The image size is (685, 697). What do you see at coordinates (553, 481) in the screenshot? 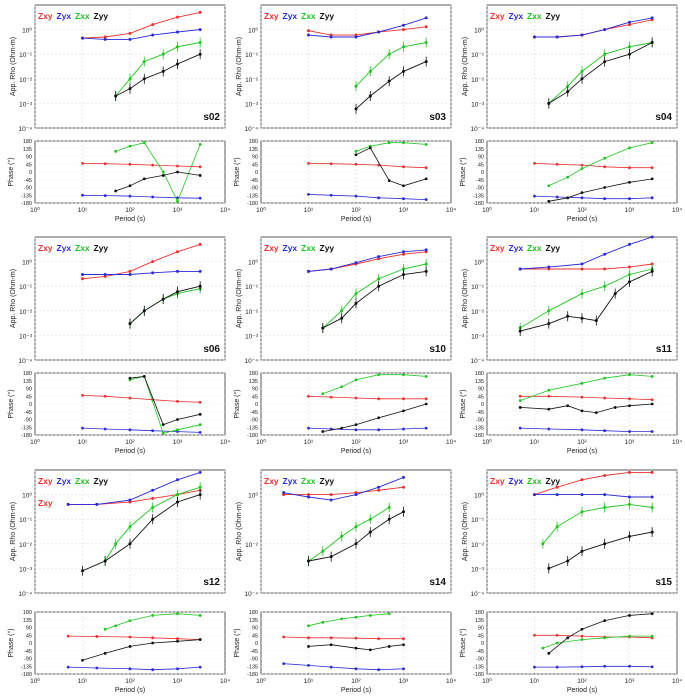
I see `legend-zyy: Zyy` at bounding box center [553, 481].